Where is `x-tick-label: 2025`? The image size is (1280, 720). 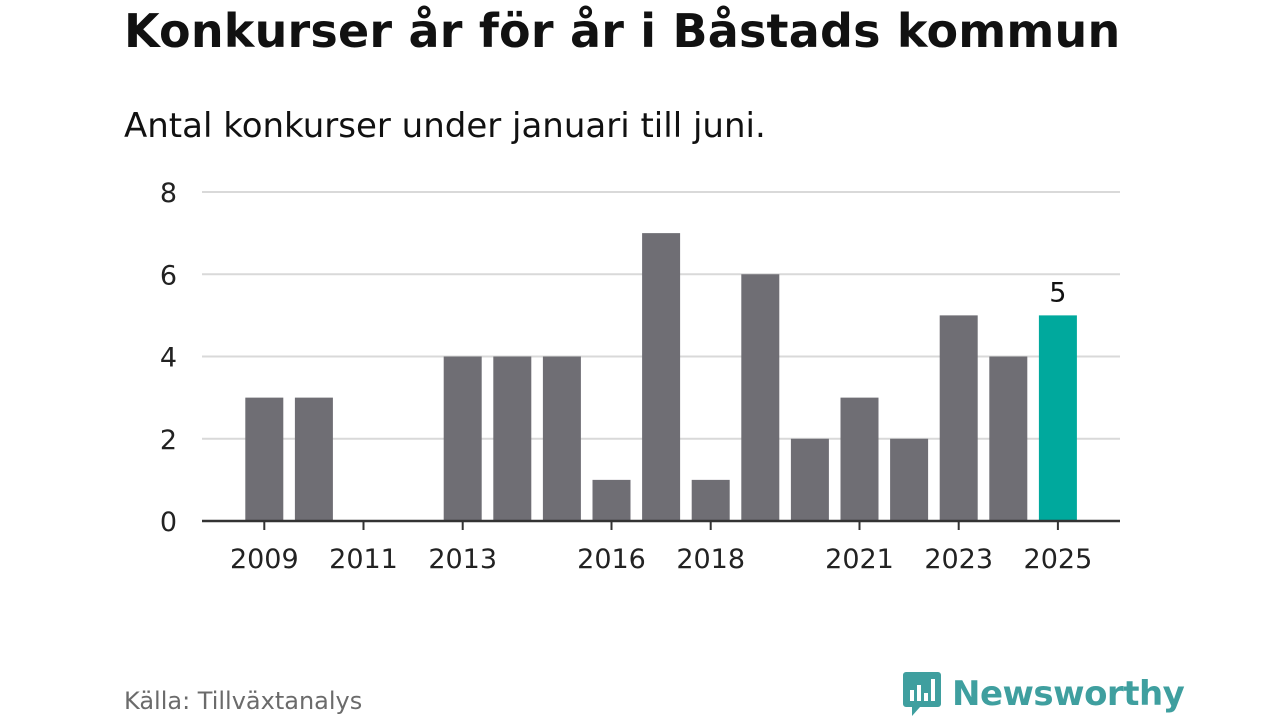
x-tick-label: 2025 is located at coordinates (1058, 559).